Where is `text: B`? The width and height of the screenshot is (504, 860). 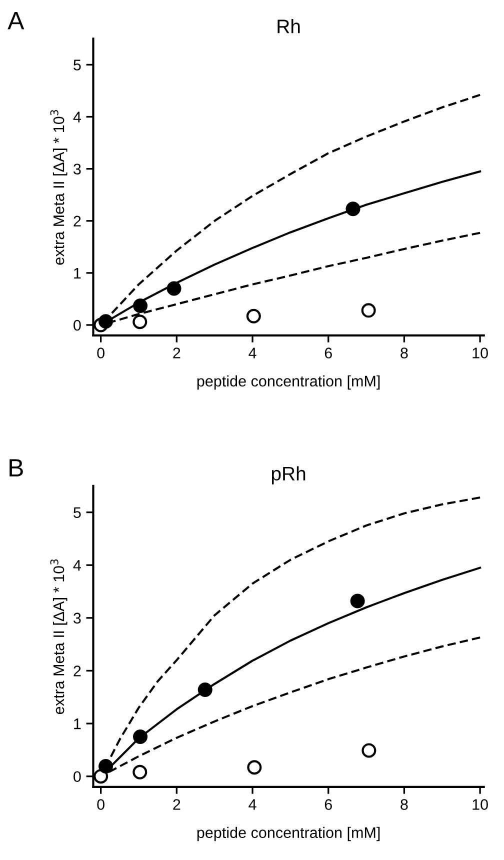 text: B is located at coordinates (16, 467).